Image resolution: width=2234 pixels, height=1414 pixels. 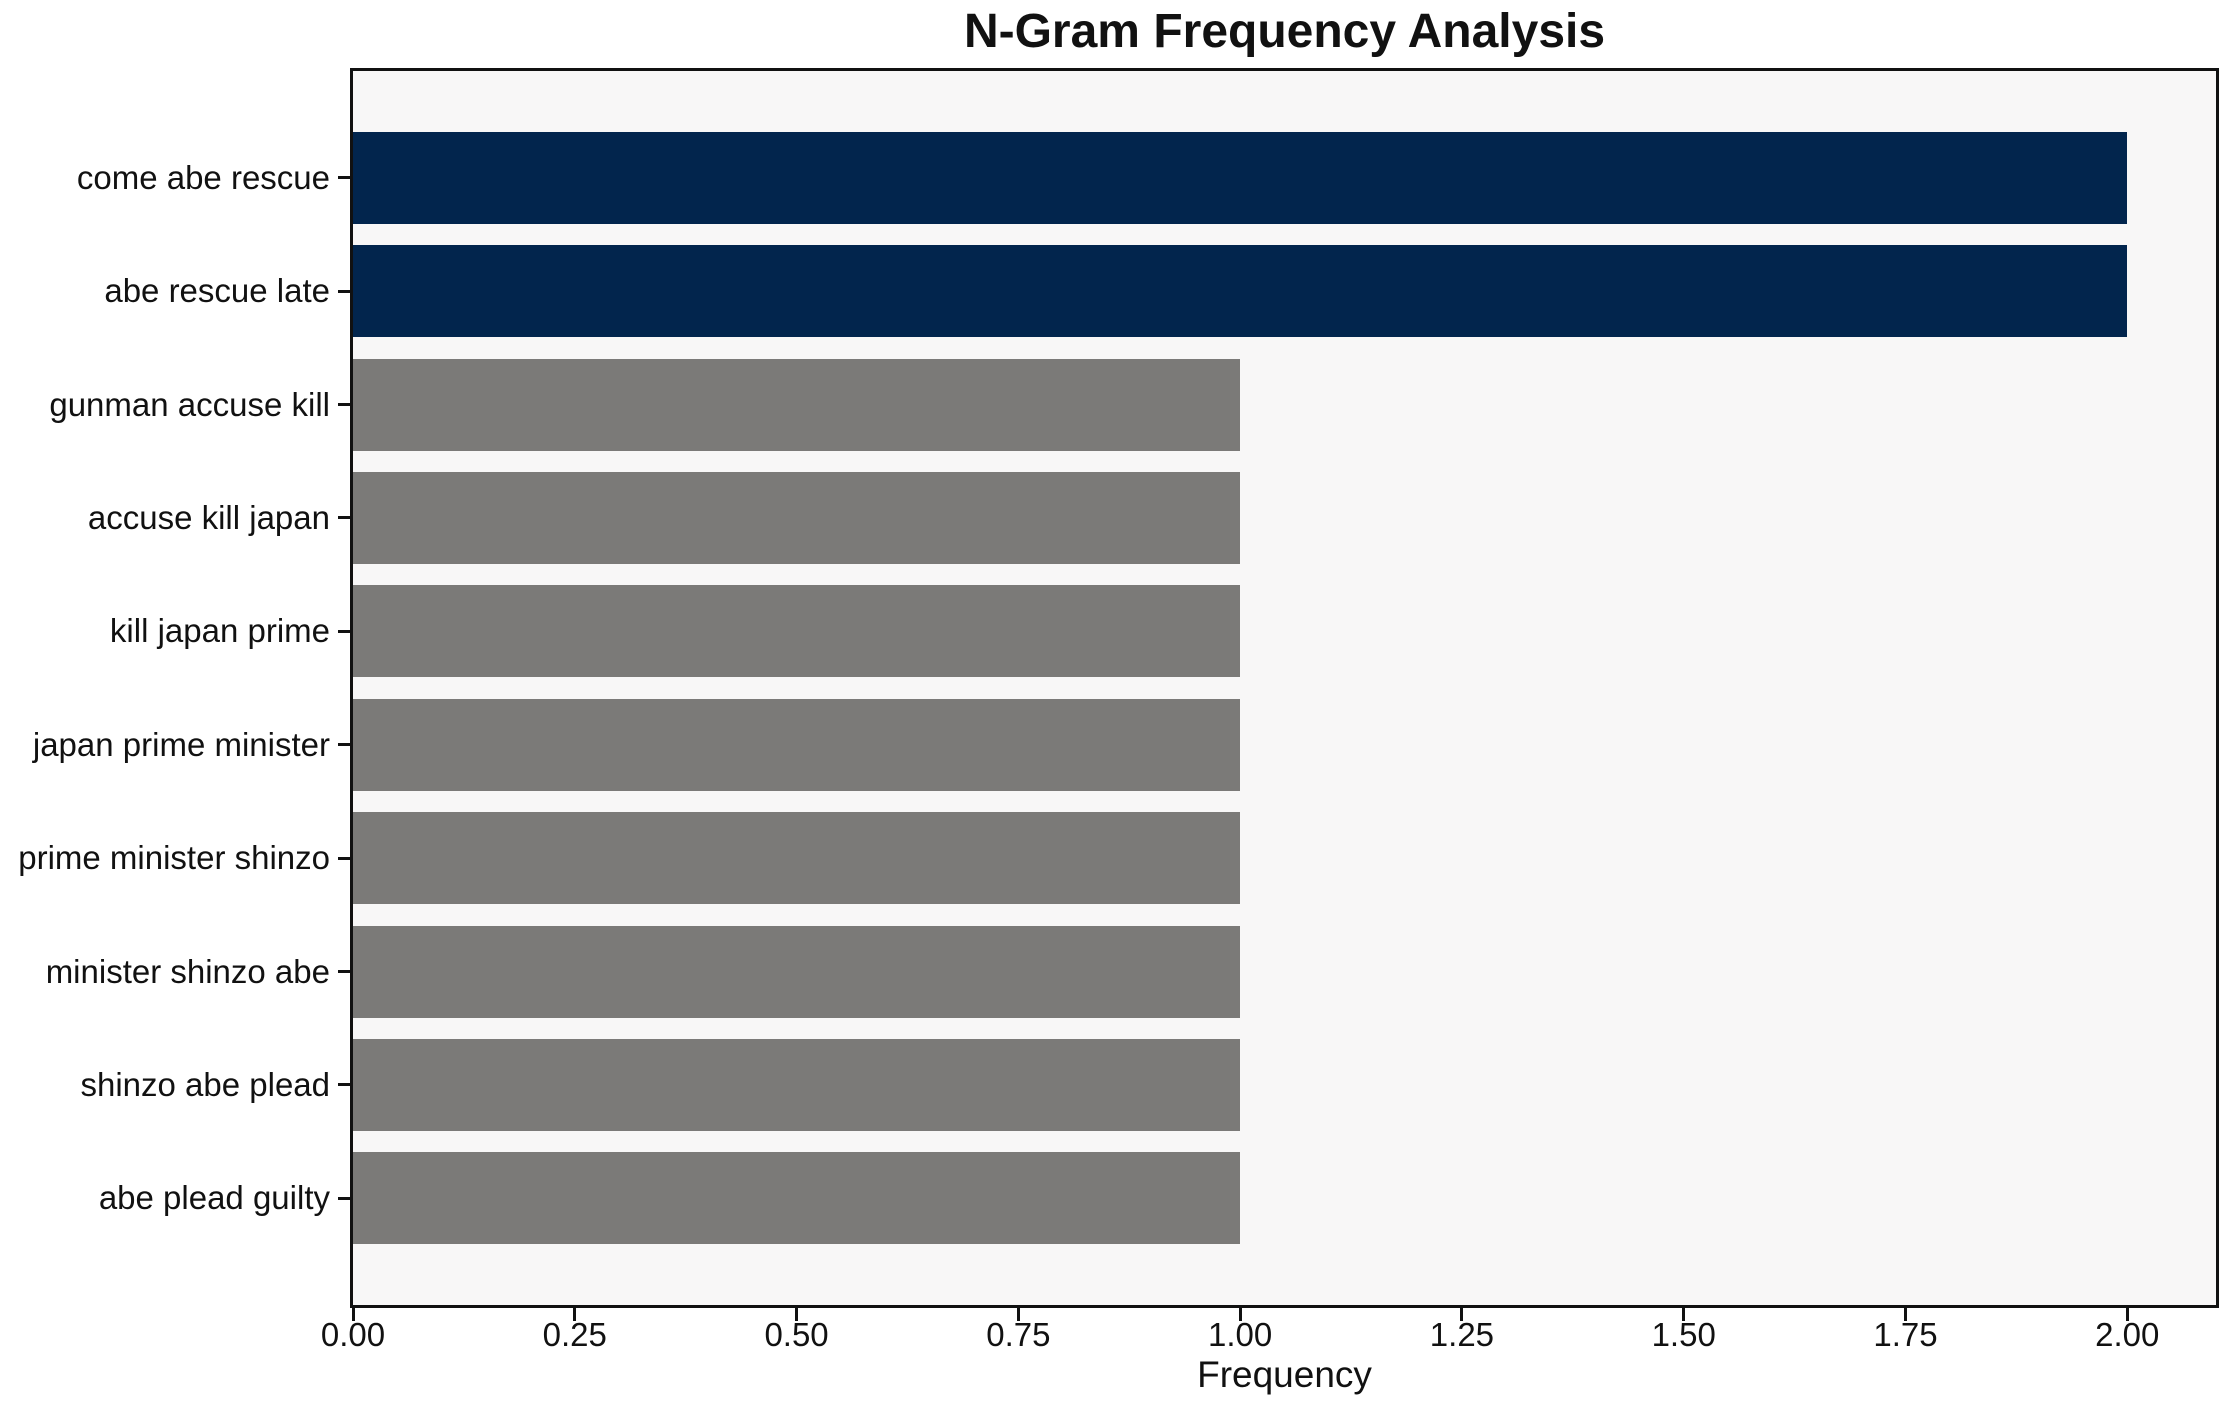 What do you see at coordinates (217, 291) in the screenshot?
I see `y-tick-label: abe rescue late` at bounding box center [217, 291].